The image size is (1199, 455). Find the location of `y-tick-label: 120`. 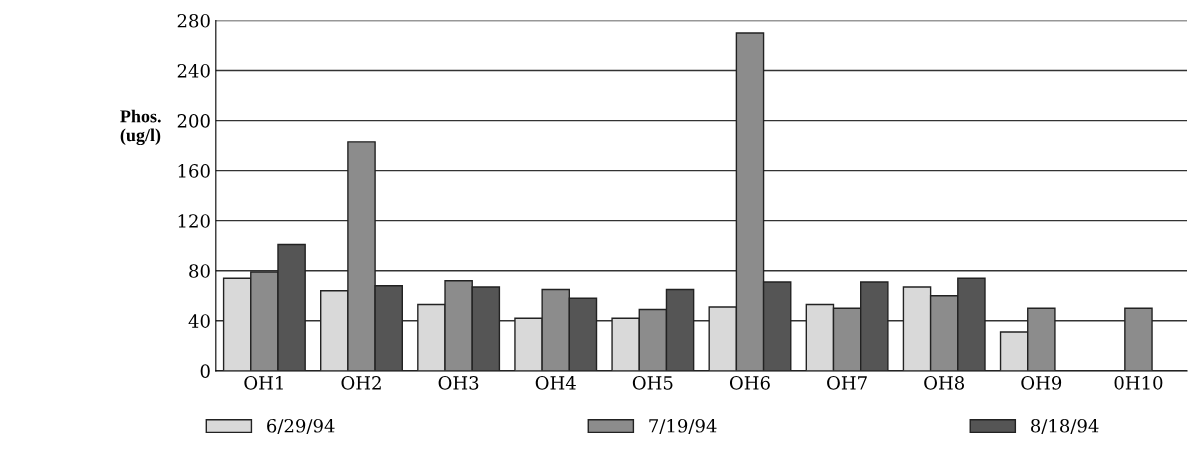

y-tick-label: 120 is located at coordinates (194, 221).